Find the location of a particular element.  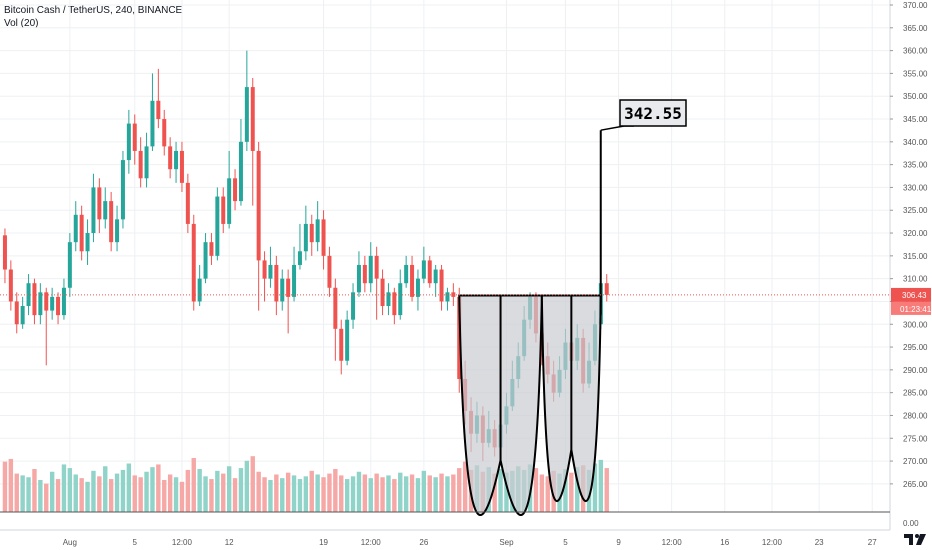

x-tick-label: 16 is located at coordinates (724, 542).